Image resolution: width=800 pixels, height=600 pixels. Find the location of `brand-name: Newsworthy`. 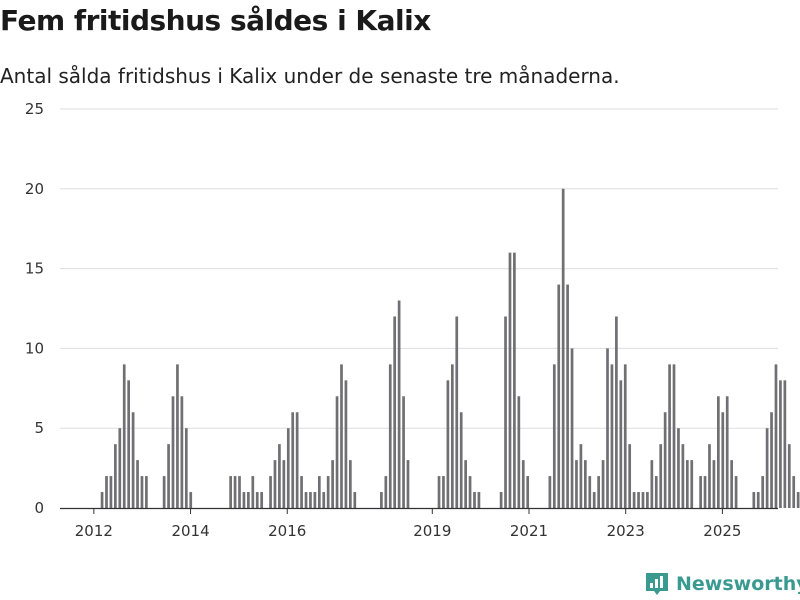

brand-name: Newsworthy is located at coordinates (738, 584).